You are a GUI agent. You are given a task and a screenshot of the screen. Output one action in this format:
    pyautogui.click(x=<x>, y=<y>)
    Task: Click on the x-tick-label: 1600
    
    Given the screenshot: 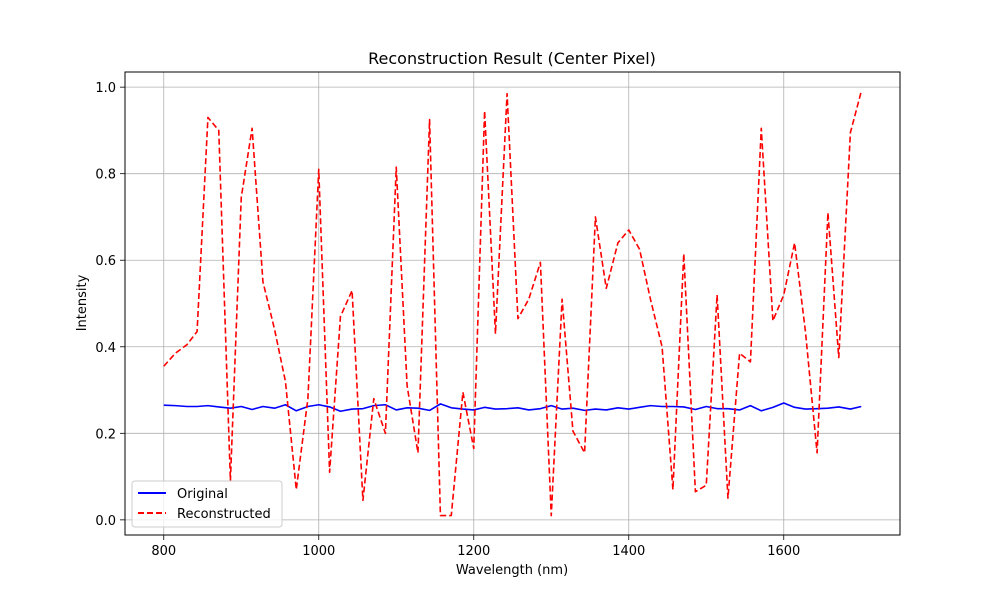 What is the action you would take?
    pyautogui.click(x=783, y=551)
    